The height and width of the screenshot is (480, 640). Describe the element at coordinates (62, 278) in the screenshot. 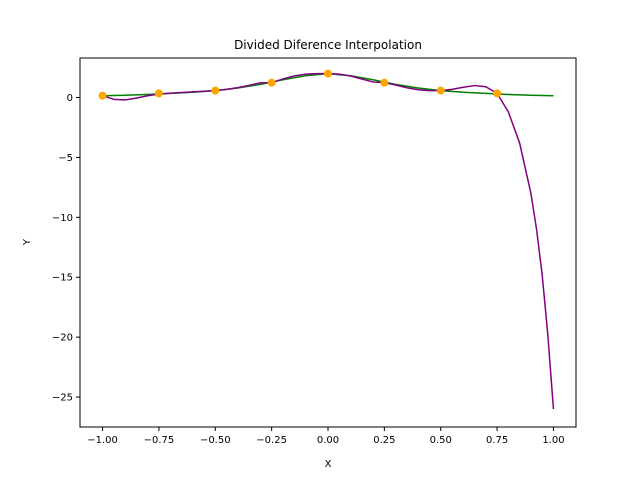

I see `y-tick-label: −15` at that location.